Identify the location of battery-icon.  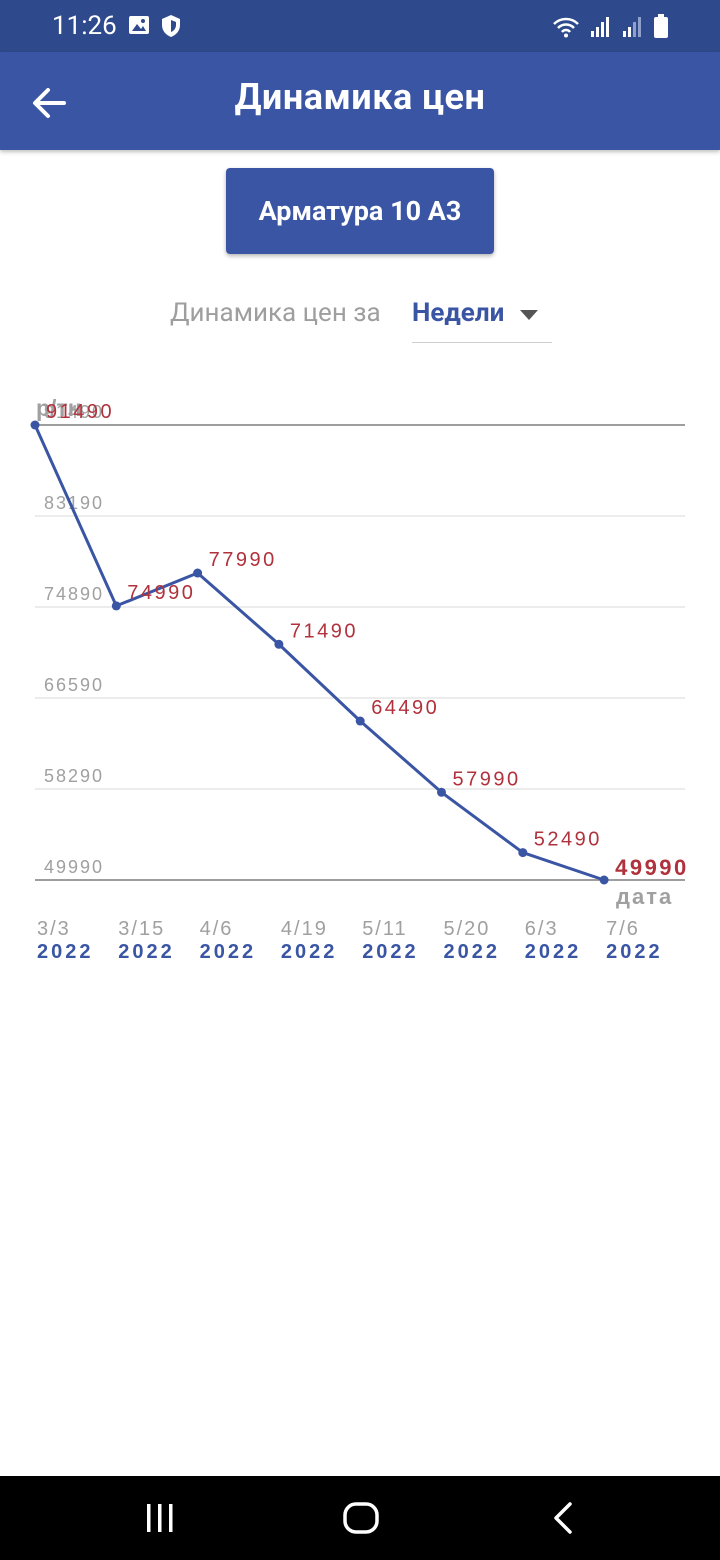
(661, 26).